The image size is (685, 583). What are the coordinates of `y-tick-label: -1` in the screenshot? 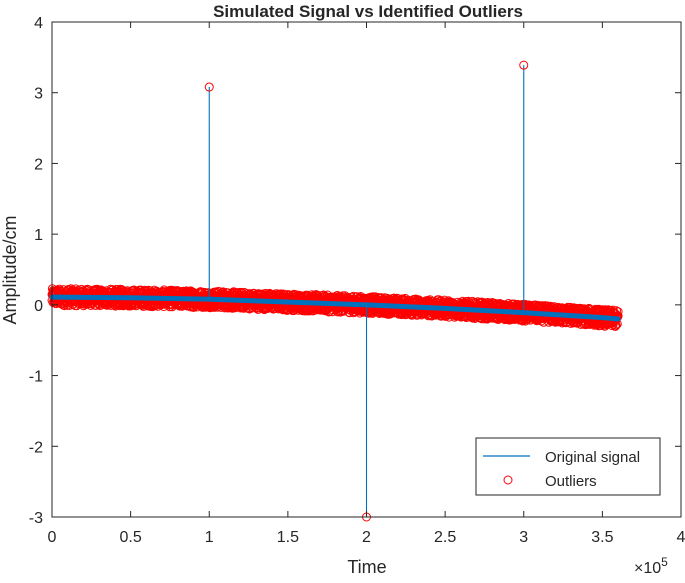 It's located at (36, 377).